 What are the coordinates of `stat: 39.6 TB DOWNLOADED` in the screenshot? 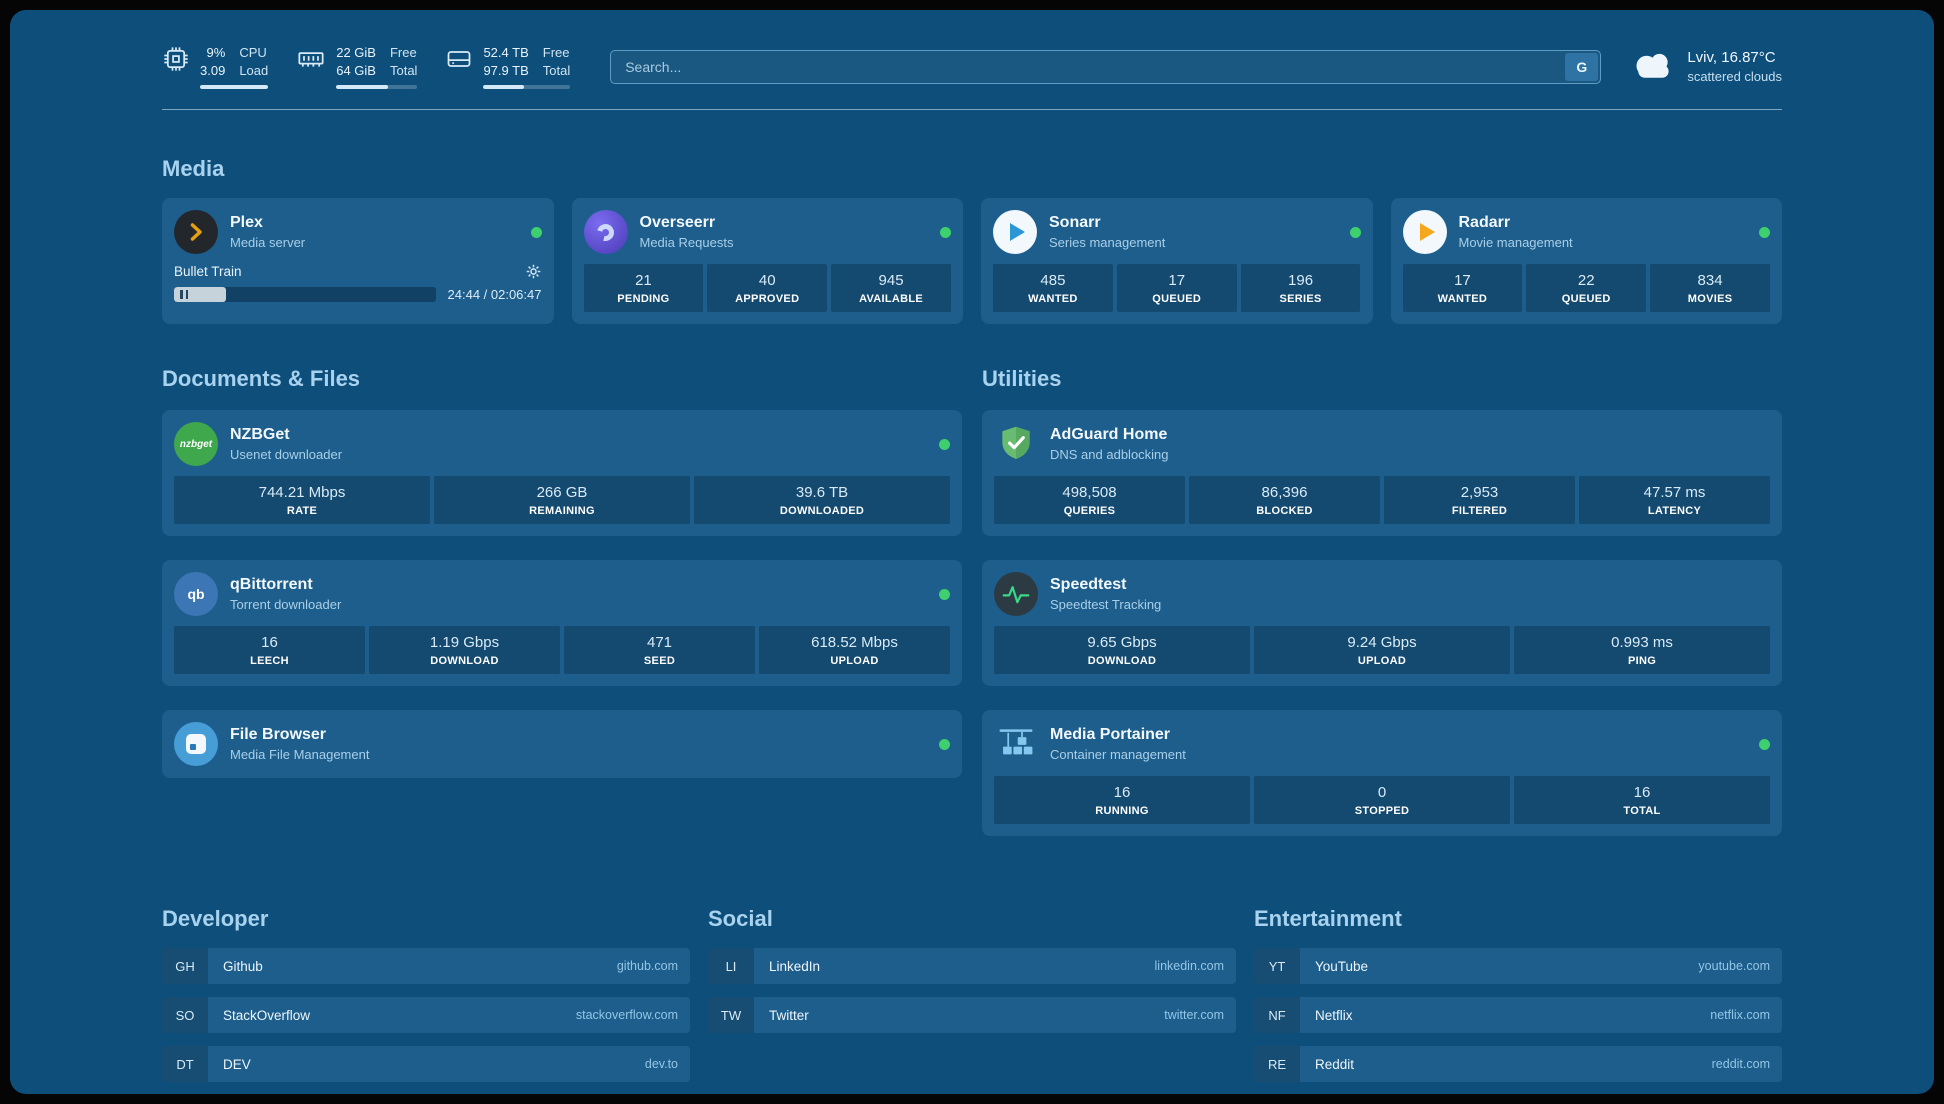 It's located at (822, 500).